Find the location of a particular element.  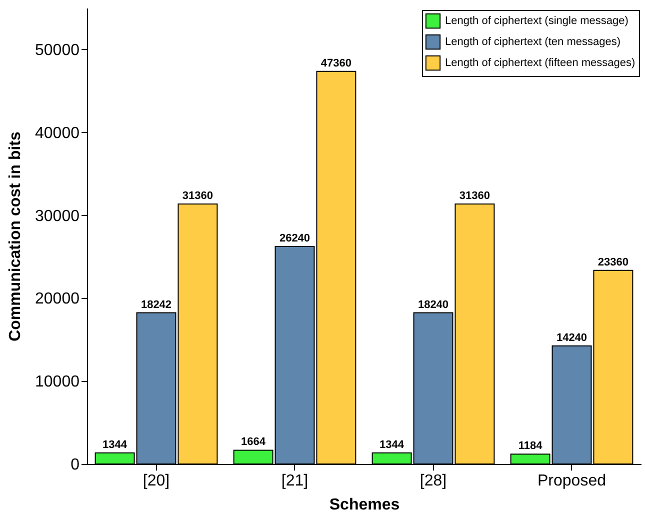

x-tick-label: [21] is located at coordinates (294, 481).